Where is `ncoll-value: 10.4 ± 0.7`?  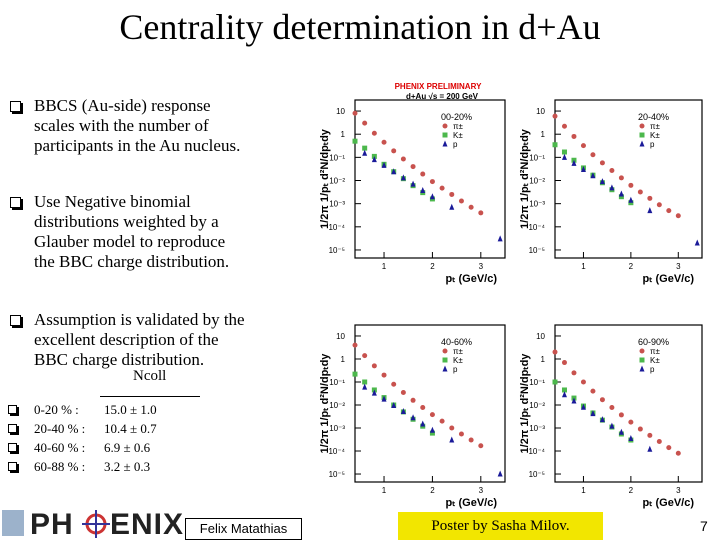
ncoll-value: 10.4 ± 0.7 is located at coordinates (130, 428).